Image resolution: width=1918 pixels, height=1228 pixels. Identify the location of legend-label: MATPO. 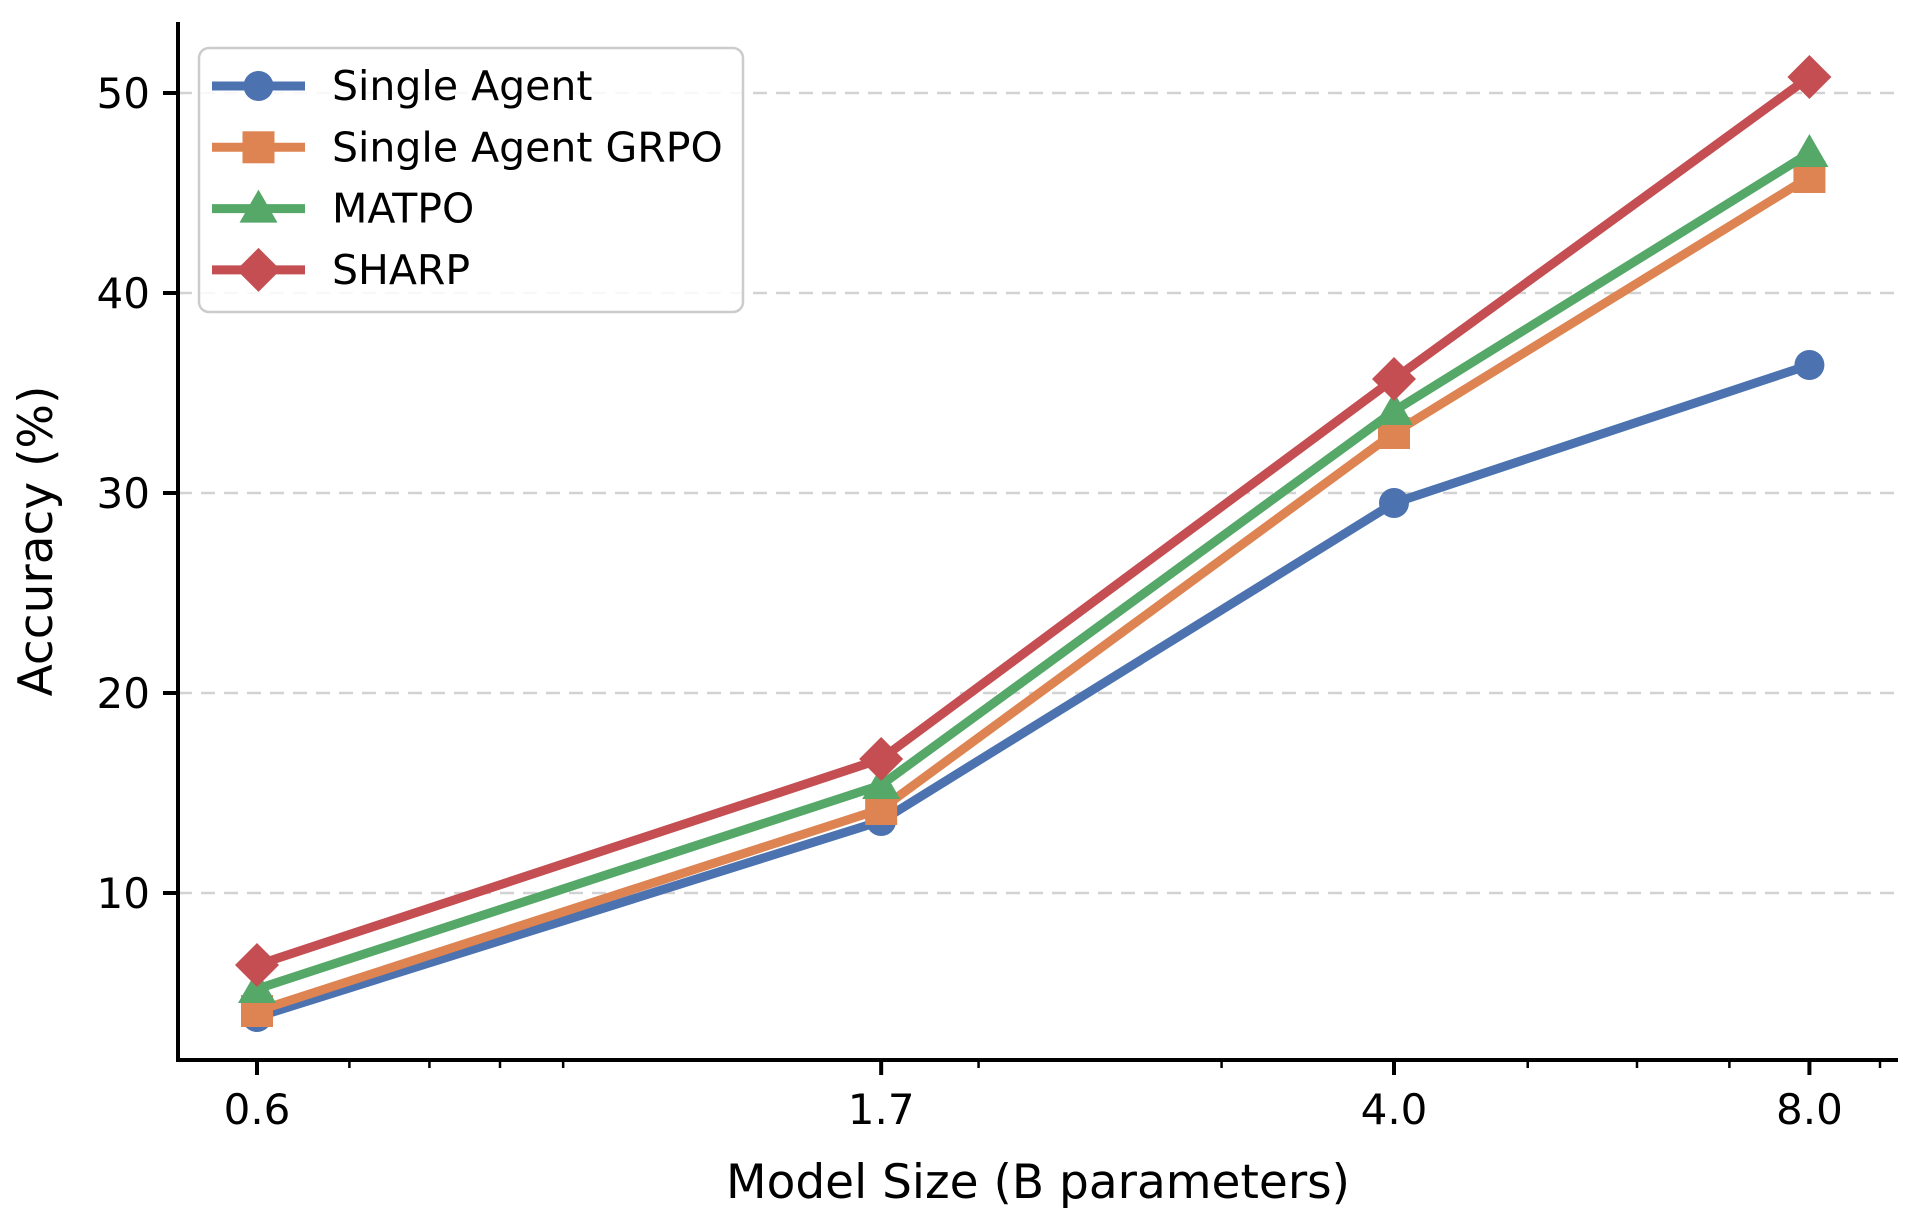
(403, 209).